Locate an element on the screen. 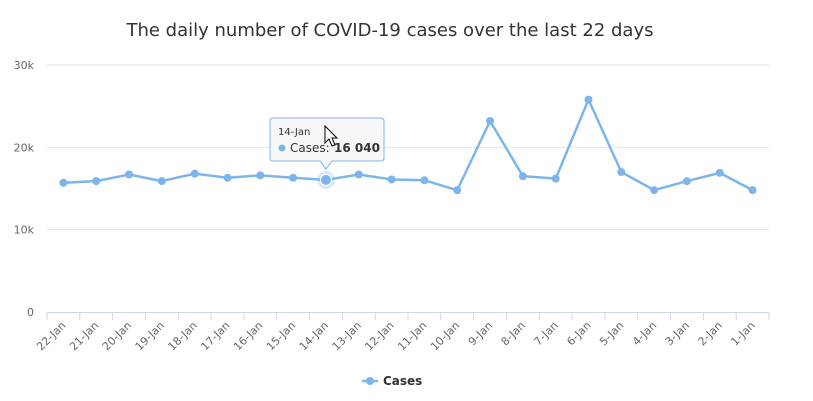 The width and height of the screenshot is (813, 401). tooltip: 14-Jan Cases: 16 040 is located at coordinates (327, 143).